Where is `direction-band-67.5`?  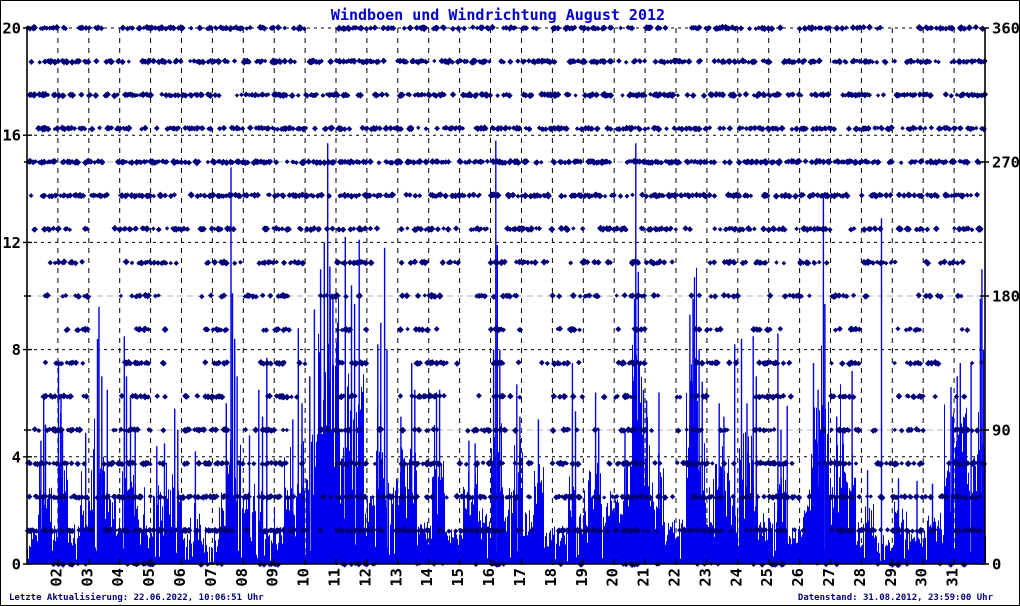 direction-band-67.5 is located at coordinates (506, 463).